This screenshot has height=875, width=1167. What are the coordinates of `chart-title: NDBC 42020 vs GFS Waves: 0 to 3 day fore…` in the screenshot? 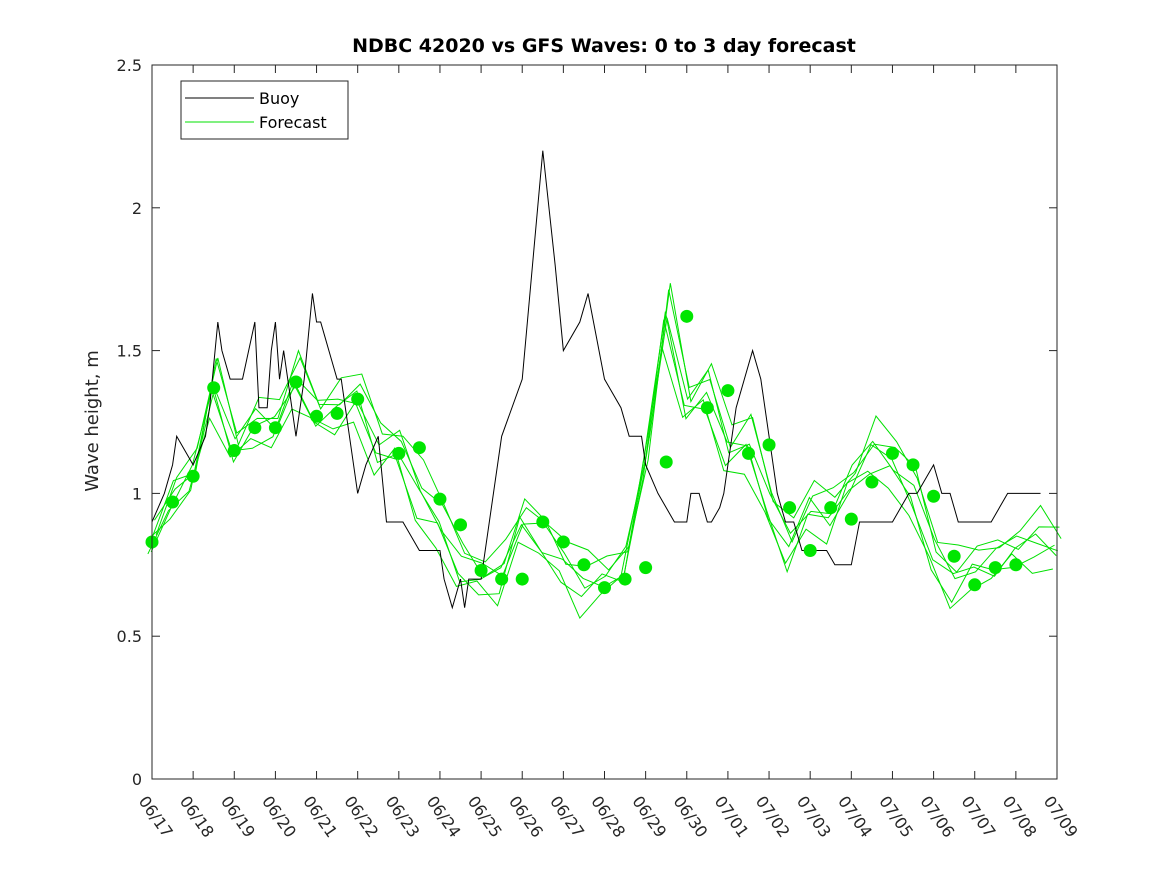 It's located at (604, 46).